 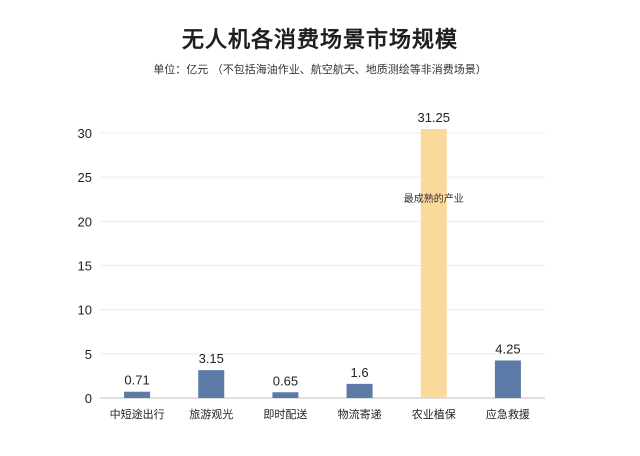 What do you see at coordinates (285, 414) in the screenshot?
I see `x-tick-label: 即时配送` at bounding box center [285, 414].